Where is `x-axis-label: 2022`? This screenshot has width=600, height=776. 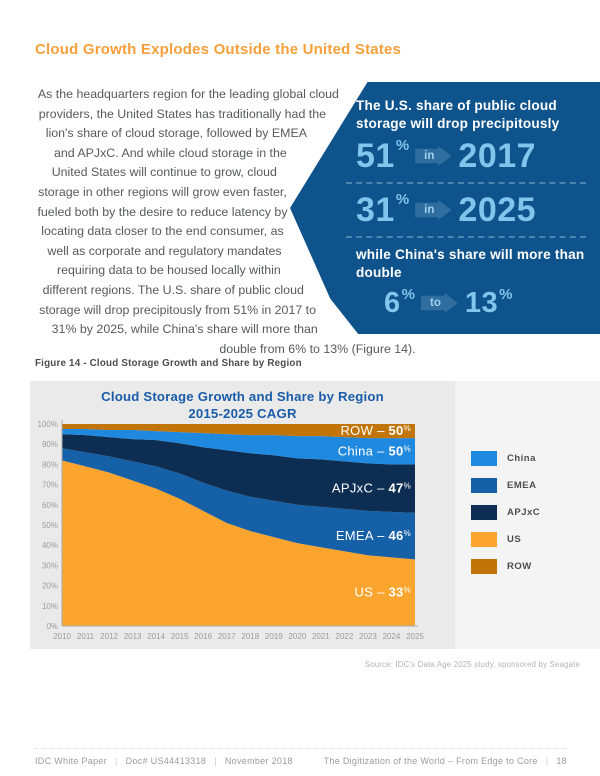 x-axis-label: 2022 is located at coordinates (345, 636).